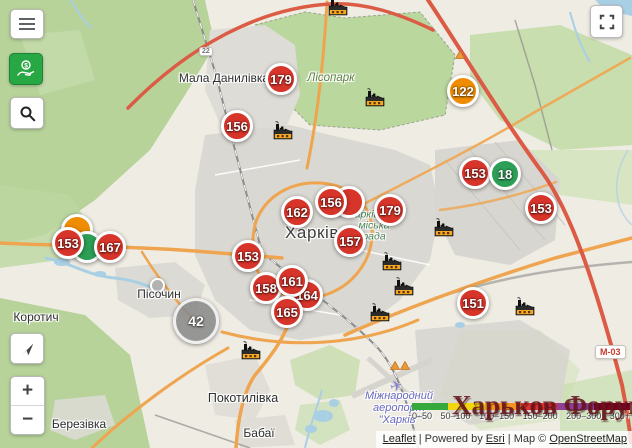  I want to click on aqi-marker: 162, so click(297, 212).